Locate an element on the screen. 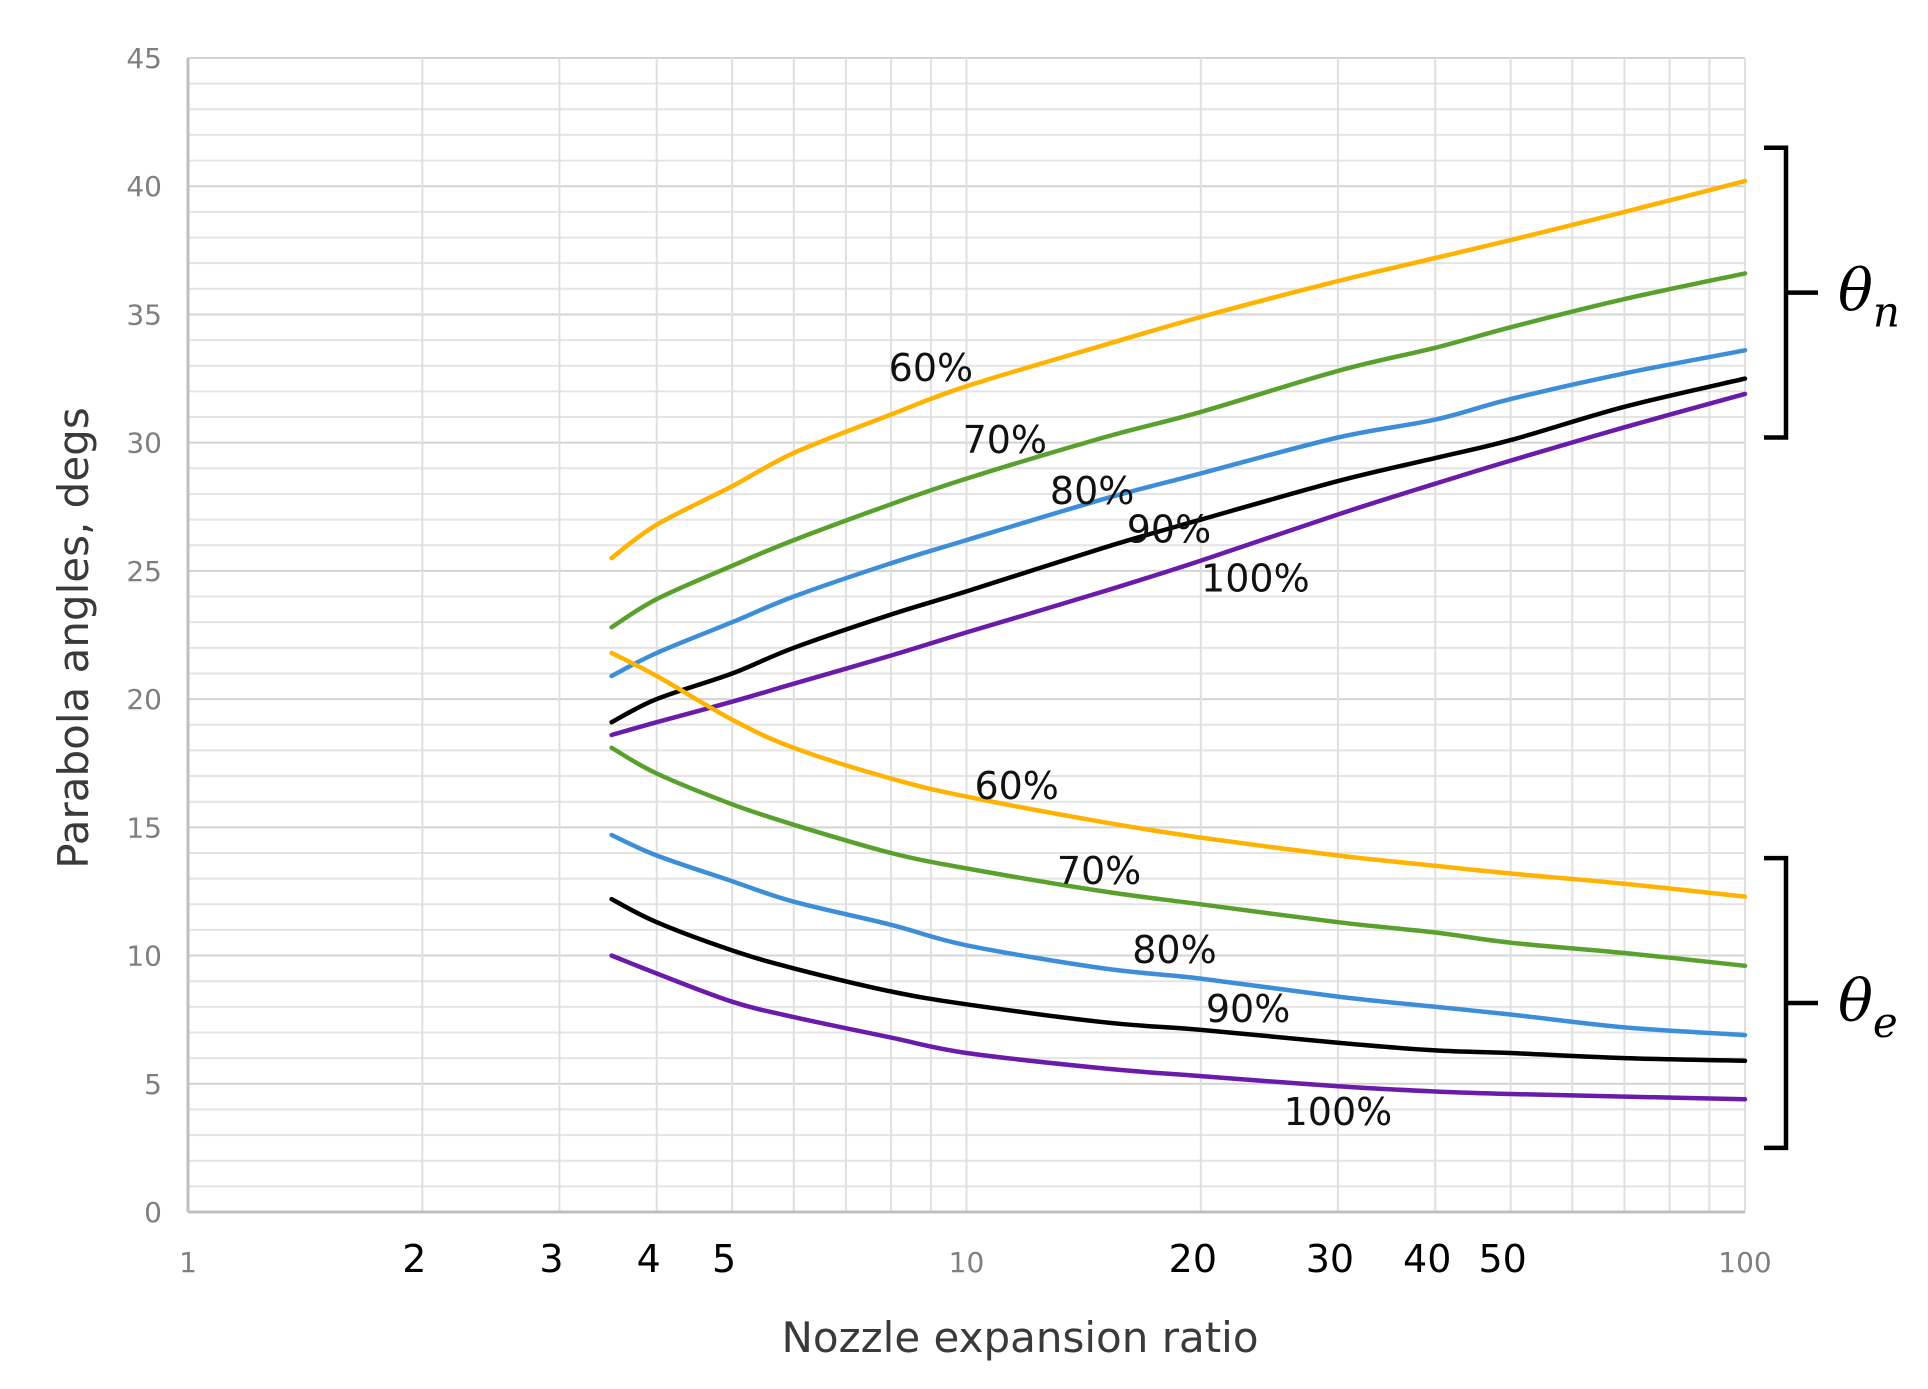 The image size is (1928, 1389). x-tick-label: 3 is located at coordinates (551, 1259).